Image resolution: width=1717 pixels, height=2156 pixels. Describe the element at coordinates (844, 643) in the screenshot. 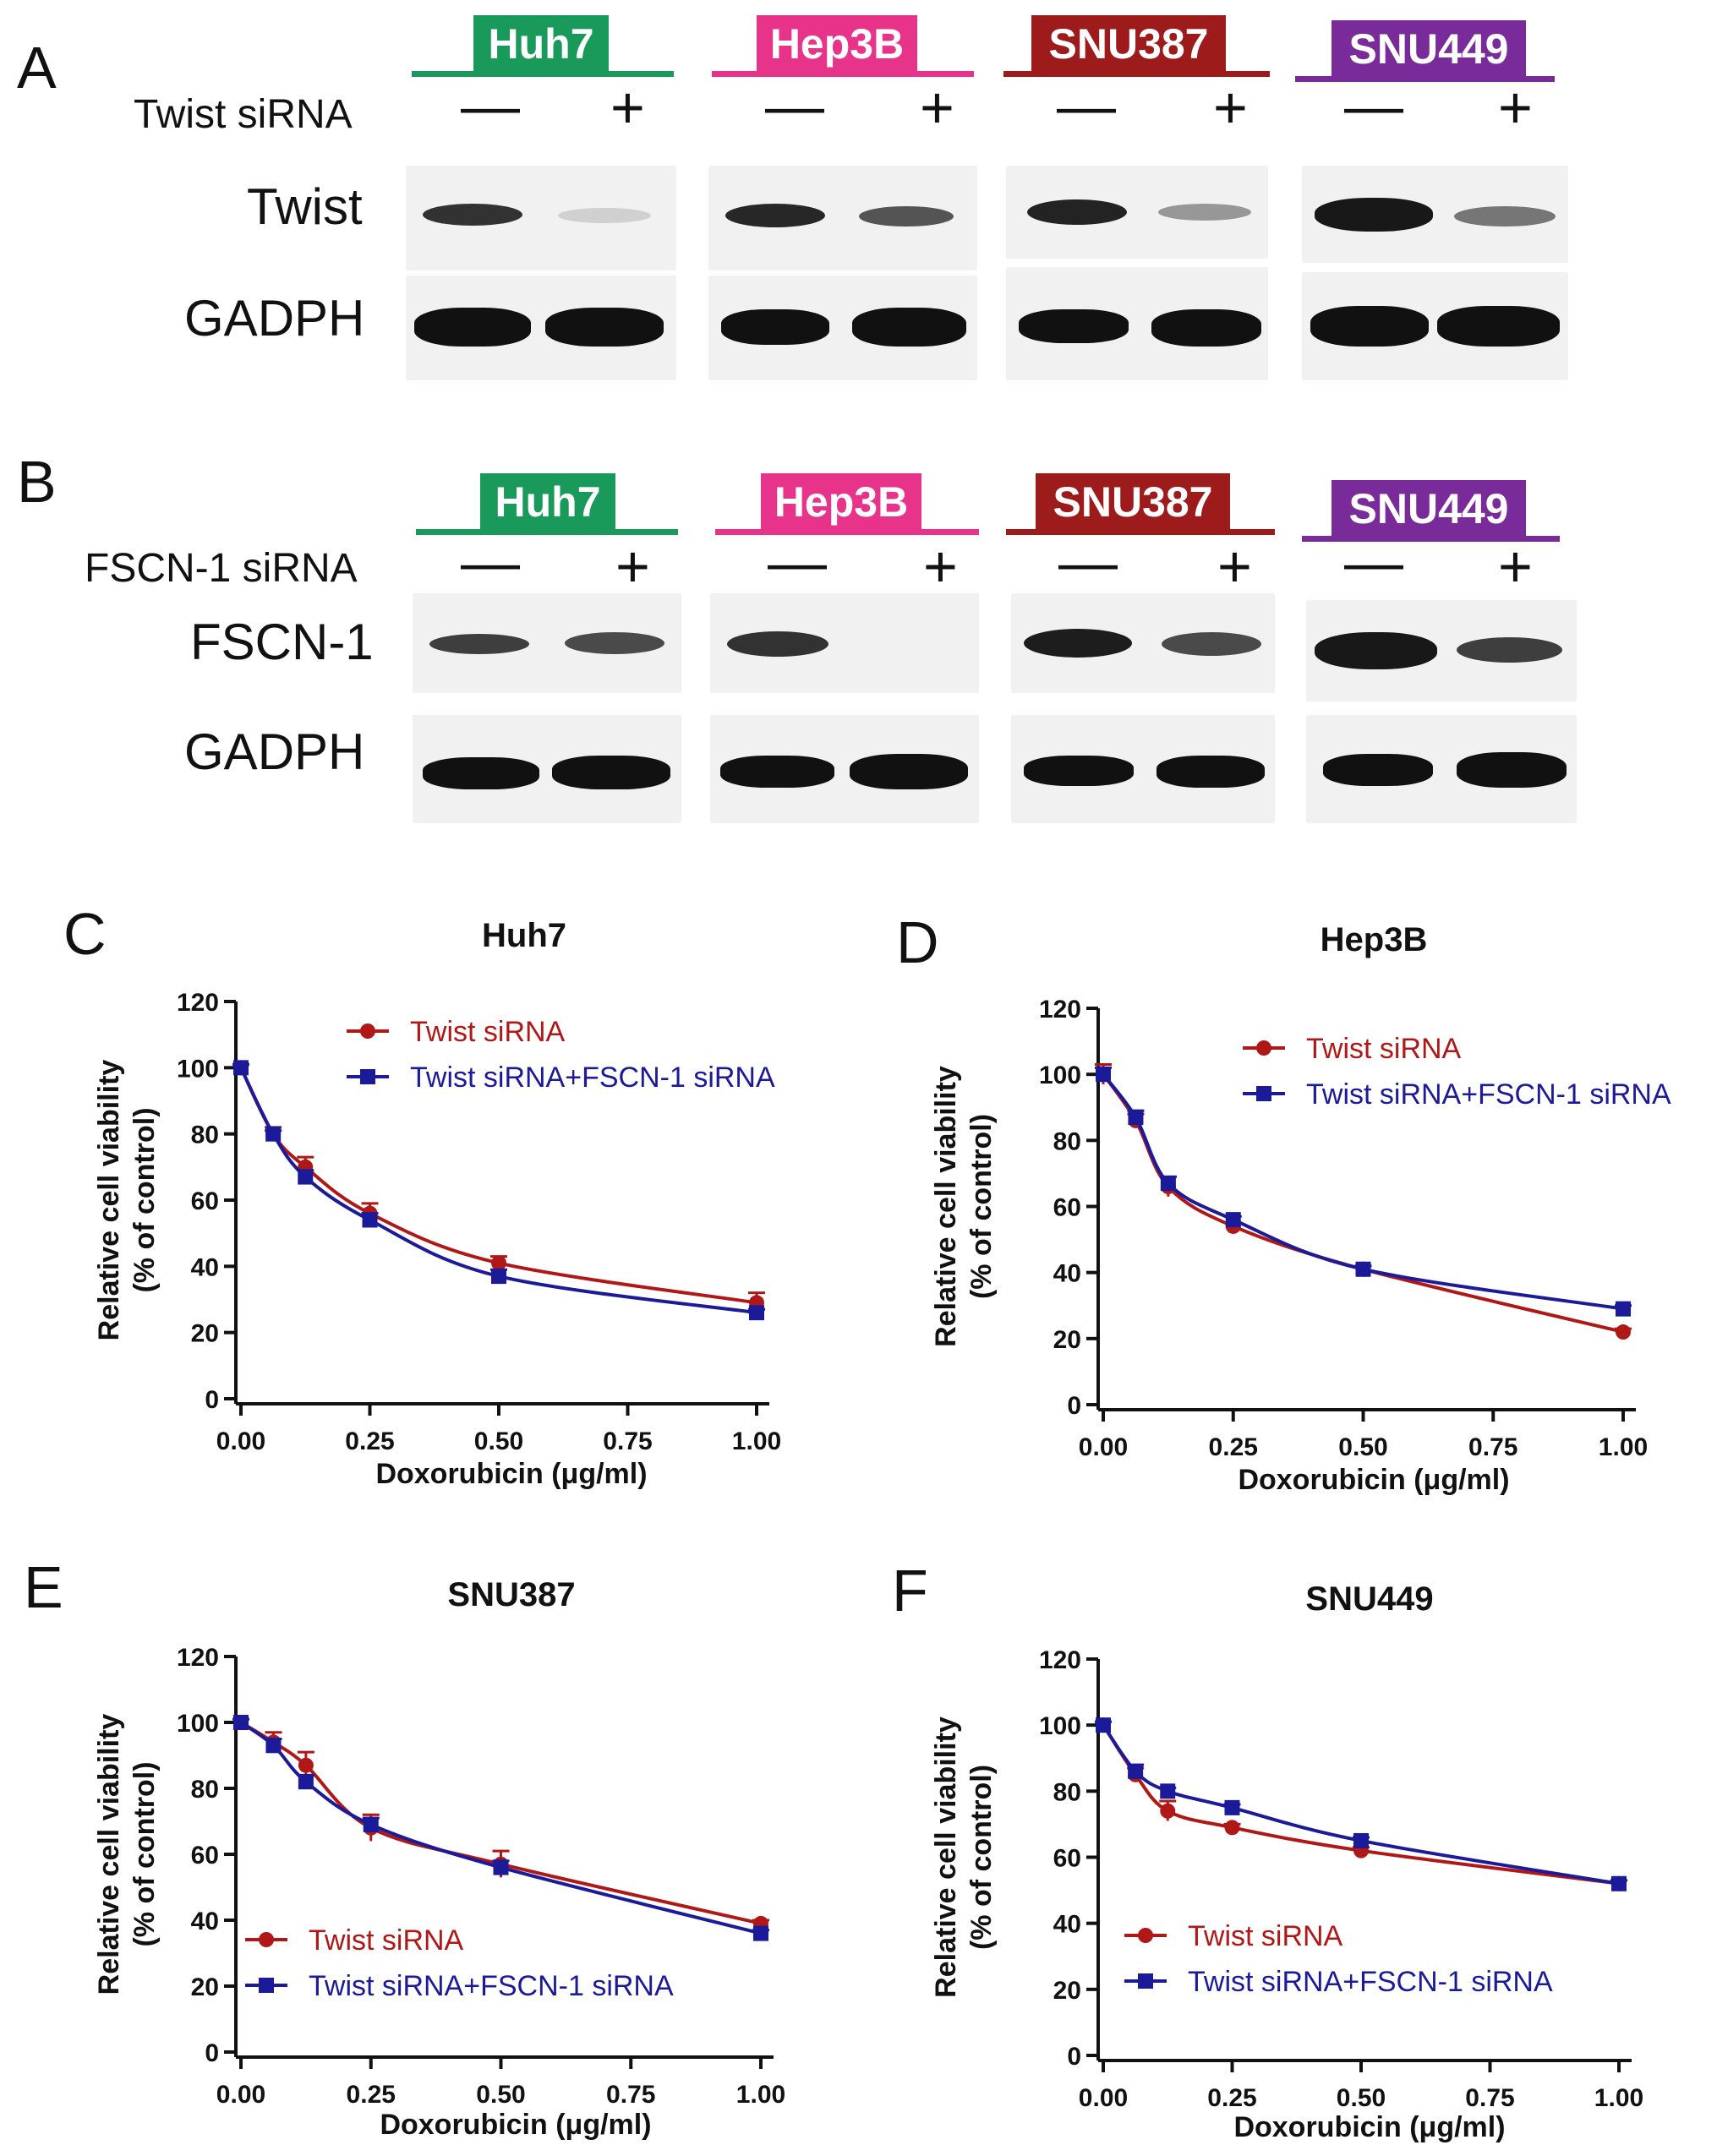

I see `blot-fscn1-hep3b` at that location.